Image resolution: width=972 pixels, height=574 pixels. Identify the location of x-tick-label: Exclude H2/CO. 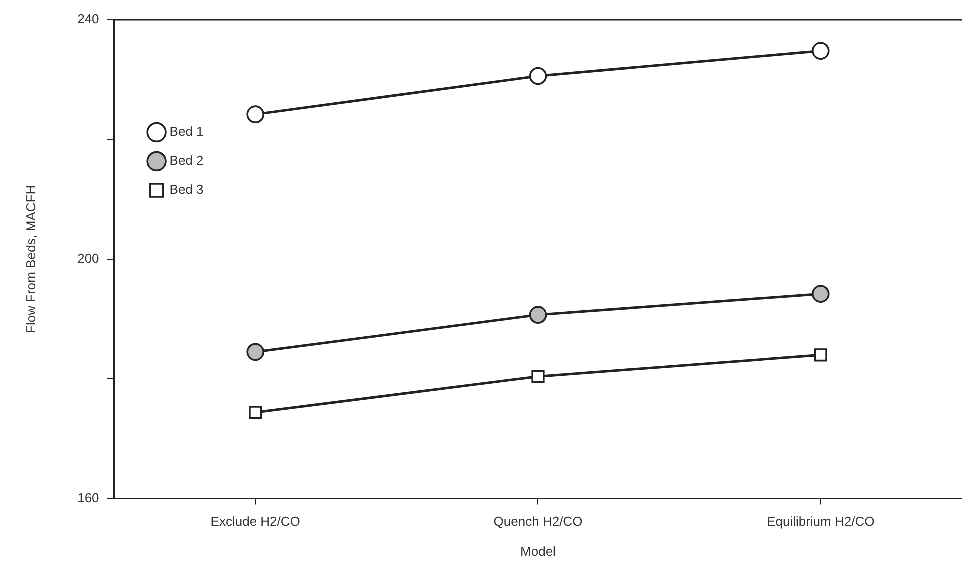
(255, 522).